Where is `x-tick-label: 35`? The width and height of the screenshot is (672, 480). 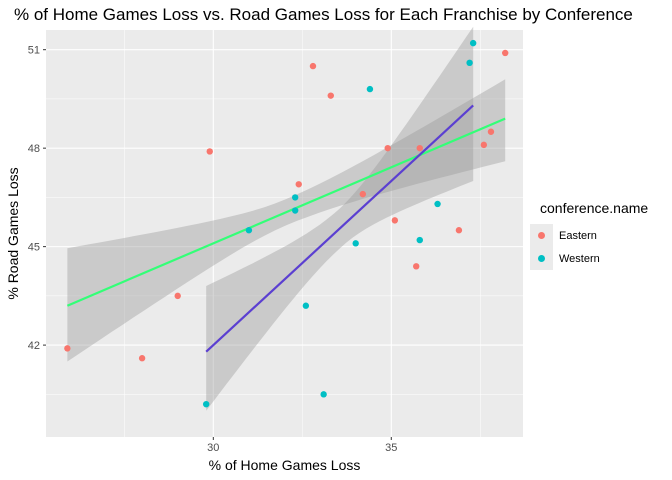
x-tick-label: 35 is located at coordinates (391, 448).